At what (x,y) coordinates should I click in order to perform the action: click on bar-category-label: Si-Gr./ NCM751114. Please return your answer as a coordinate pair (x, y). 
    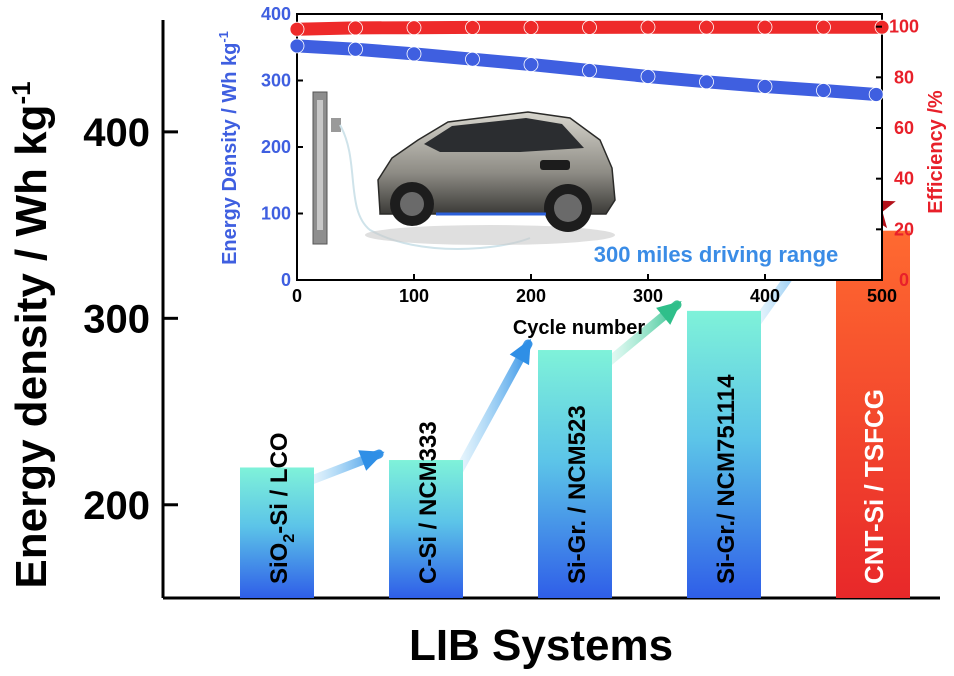
    Looking at the image, I should click on (726, 479).